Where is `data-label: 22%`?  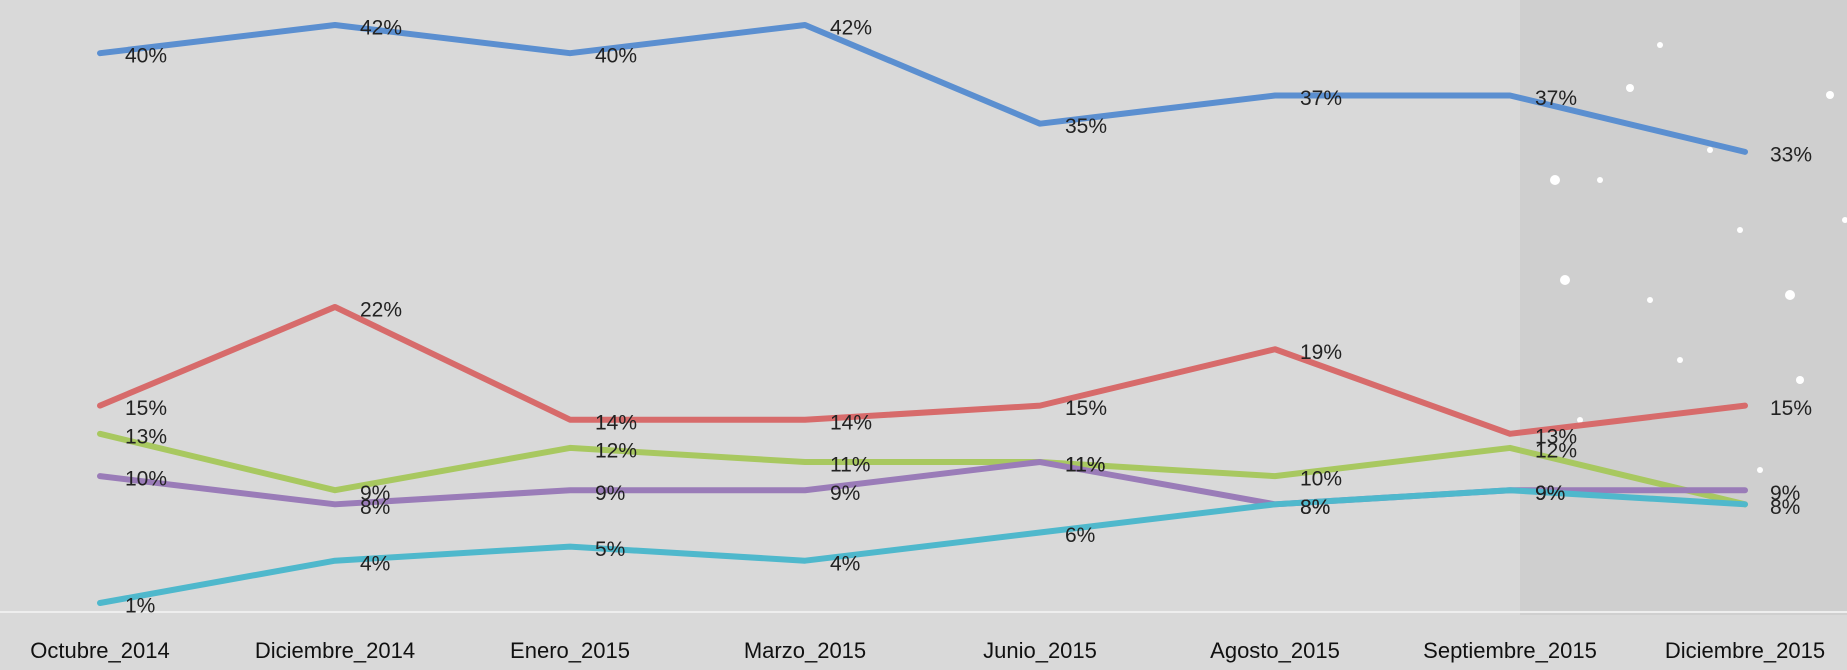 data-label: 22% is located at coordinates (381, 309).